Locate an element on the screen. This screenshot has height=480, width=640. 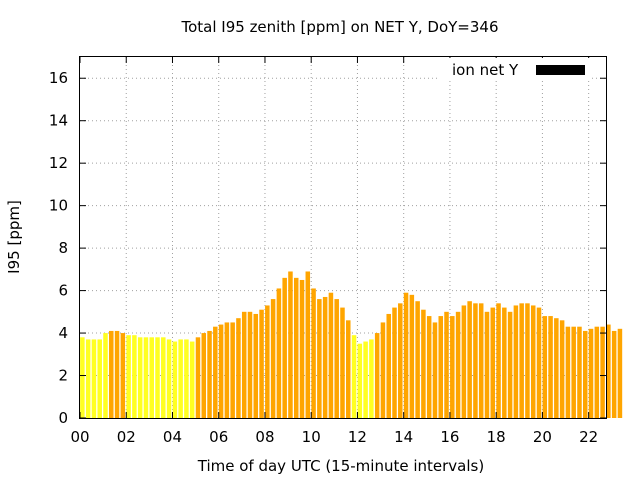
legend: ion net Y is located at coordinates (515, 69).